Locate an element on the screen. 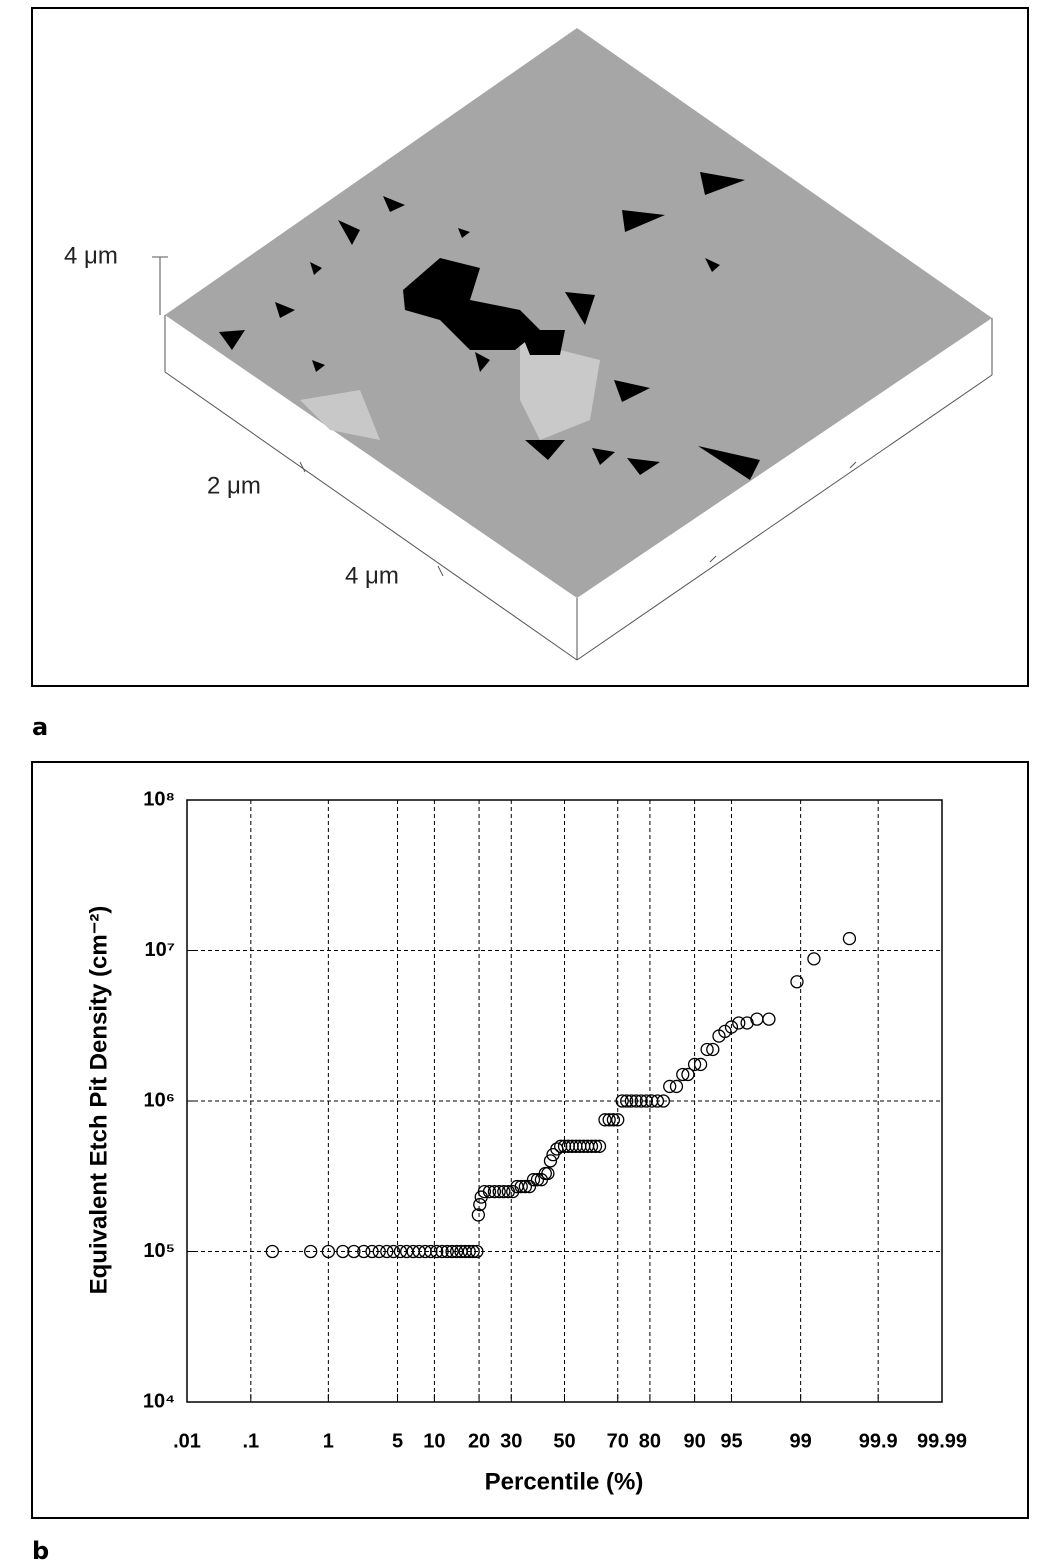  x-tick-label: 20 is located at coordinates (479, 1441).